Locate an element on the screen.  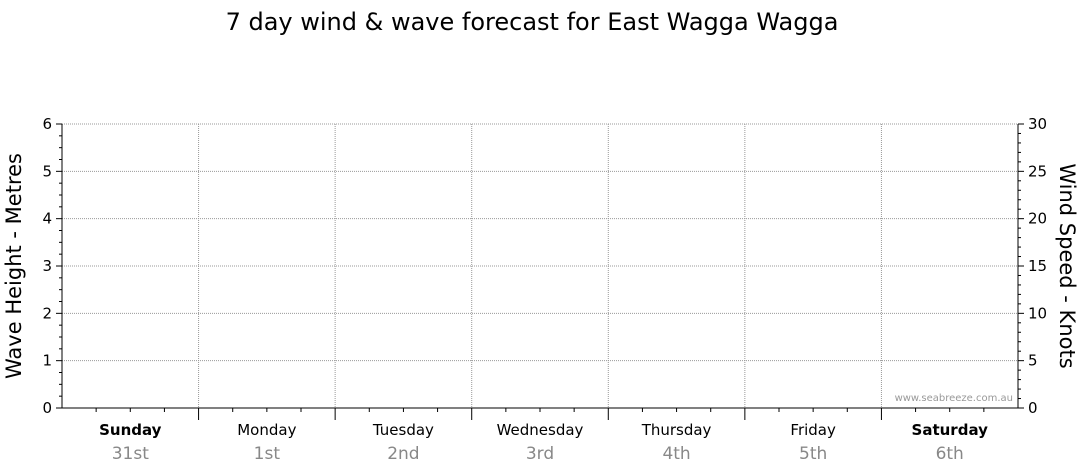
left-tick-label: 3 is located at coordinates (47, 266).